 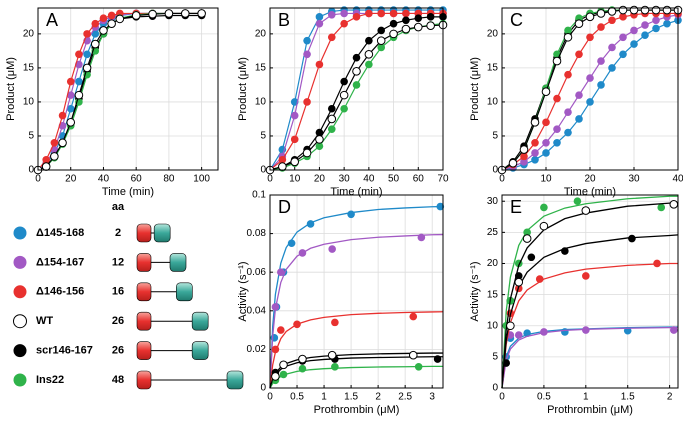 What do you see at coordinates (243, 291) in the screenshot?
I see `y-axis-label: Activity (s⁻¹)` at bounding box center [243, 291].